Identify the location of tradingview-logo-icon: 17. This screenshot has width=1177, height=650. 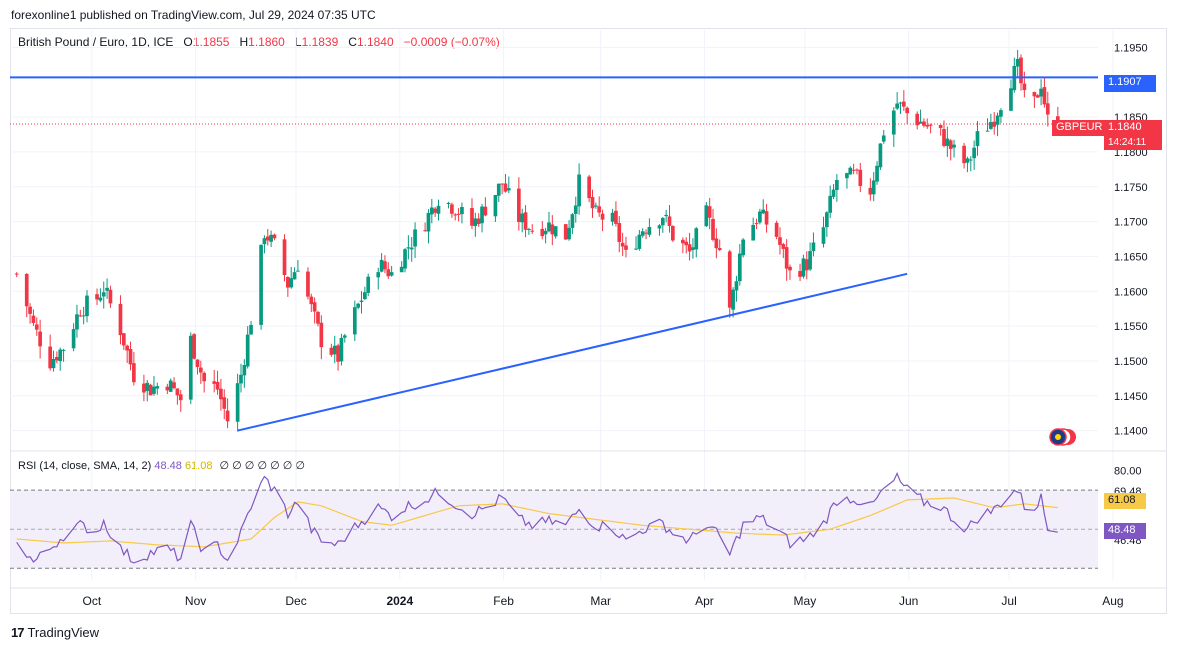
(18, 632).